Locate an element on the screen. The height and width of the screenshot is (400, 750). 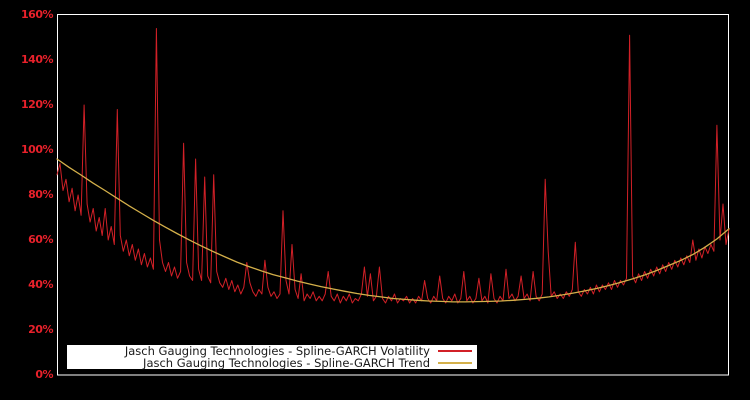
y-axis-tick-label: 60% is located at coordinates (40, 239).